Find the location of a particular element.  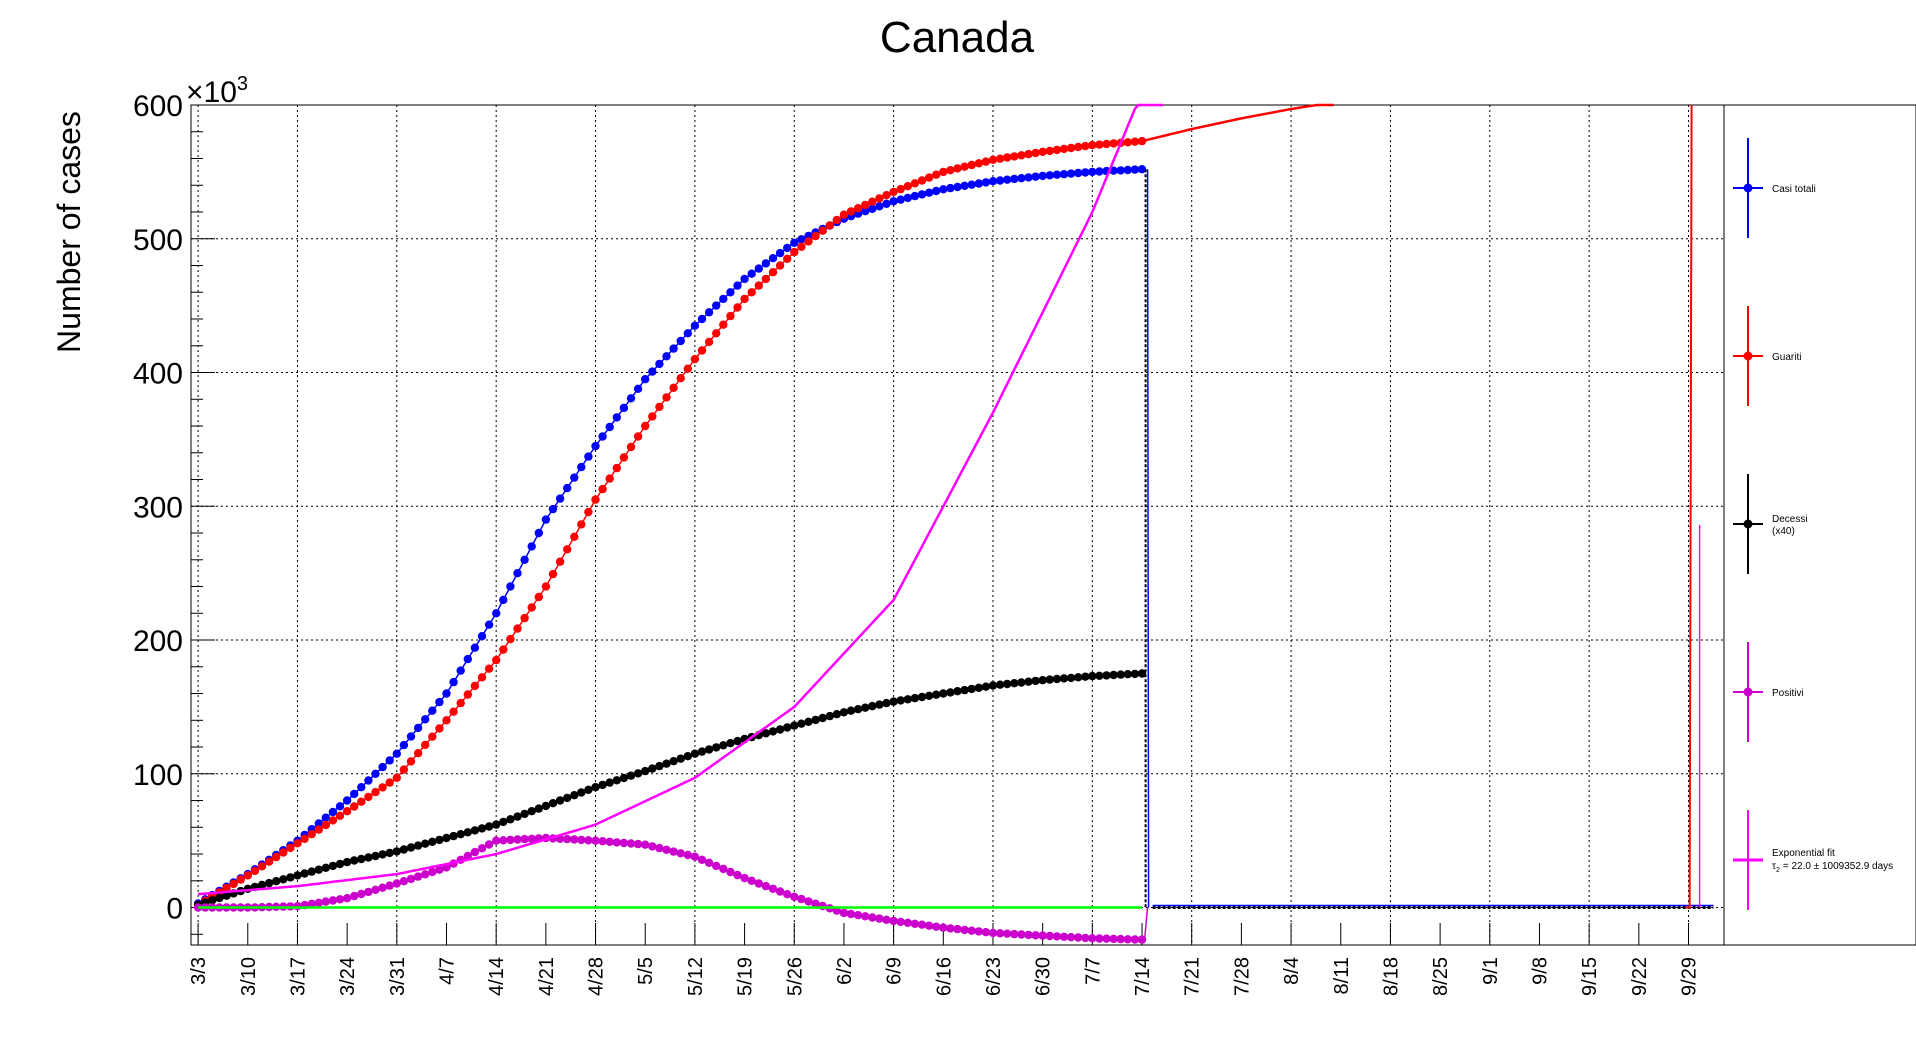

x-tick-label: 6/23 is located at coordinates (994, 976).